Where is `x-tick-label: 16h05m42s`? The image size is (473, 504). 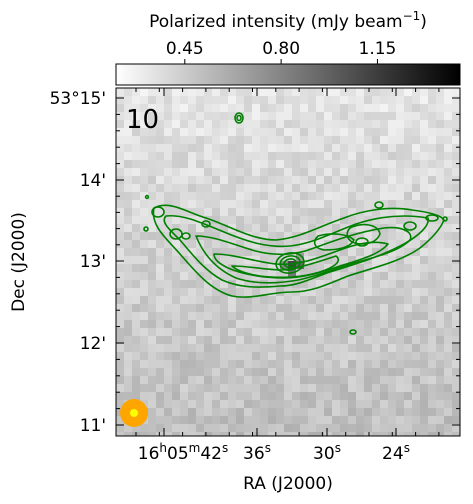 x-tick-label: 16h05m42s is located at coordinates (183, 452).